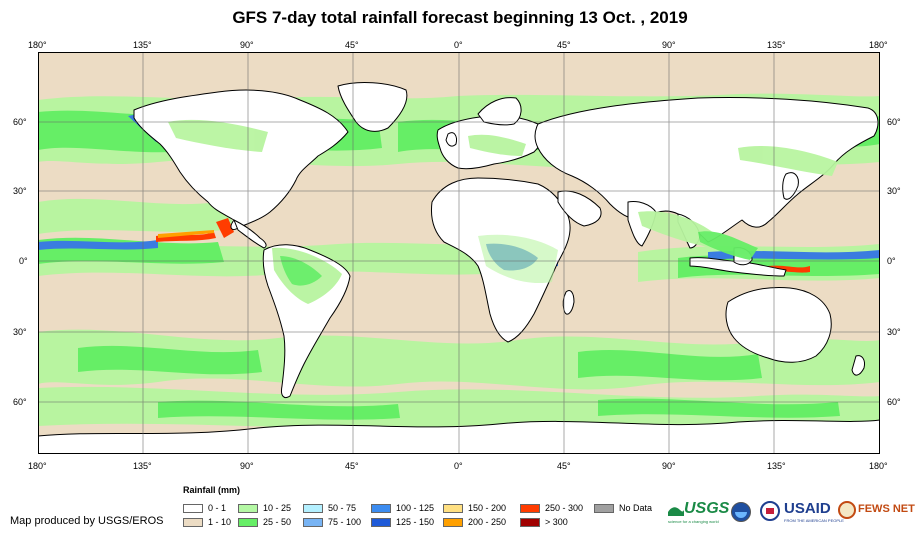 Image resolution: width=920 pixels, height=539 pixels. What do you see at coordinates (451, 139) in the screenshot?
I see `british-isles` at bounding box center [451, 139].